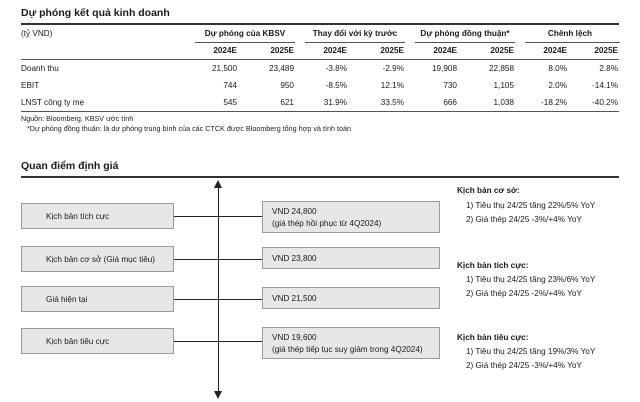 This screenshot has height=402, width=640. What do you see at coordinates (287, 85) in the screenshot?
I see `table-cell: 950` at bounding box center [287, 85].